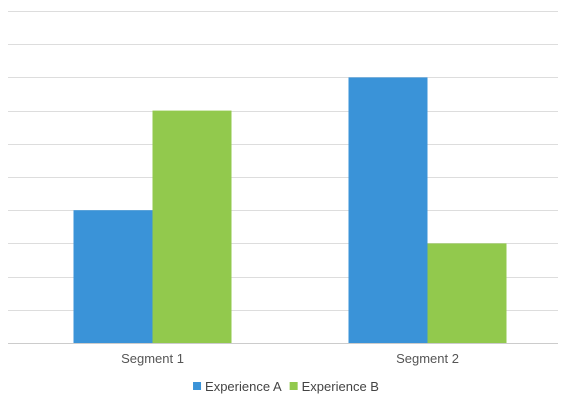  What do you see at coordinates (243, 386) in the screenshot?
I see `legend-label: Experience A` at bounding box center [243, 386].